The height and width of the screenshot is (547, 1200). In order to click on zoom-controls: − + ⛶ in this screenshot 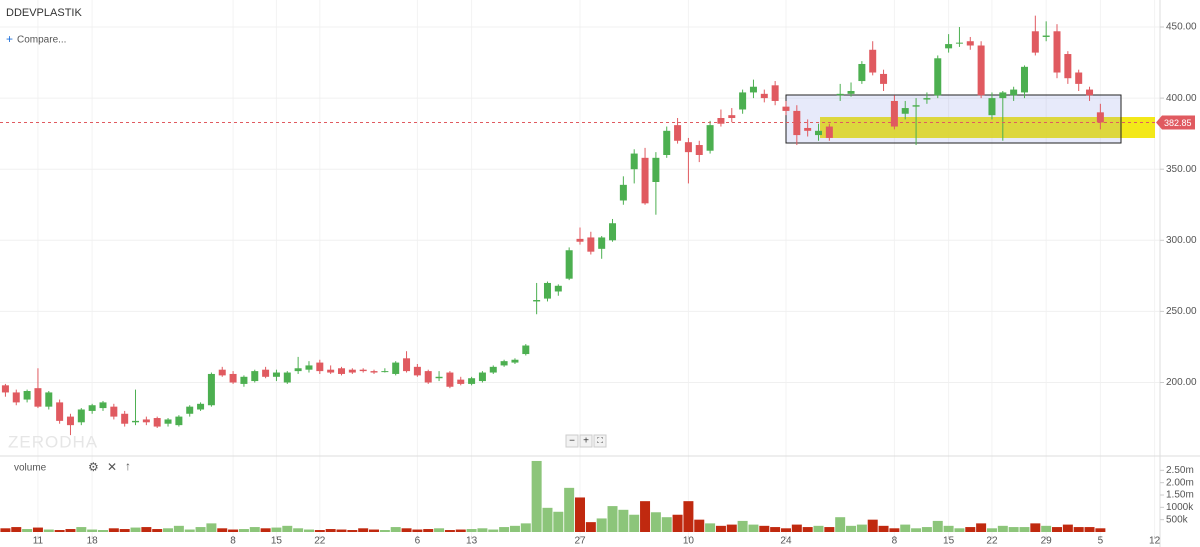, I will do `click(586, 441)`.